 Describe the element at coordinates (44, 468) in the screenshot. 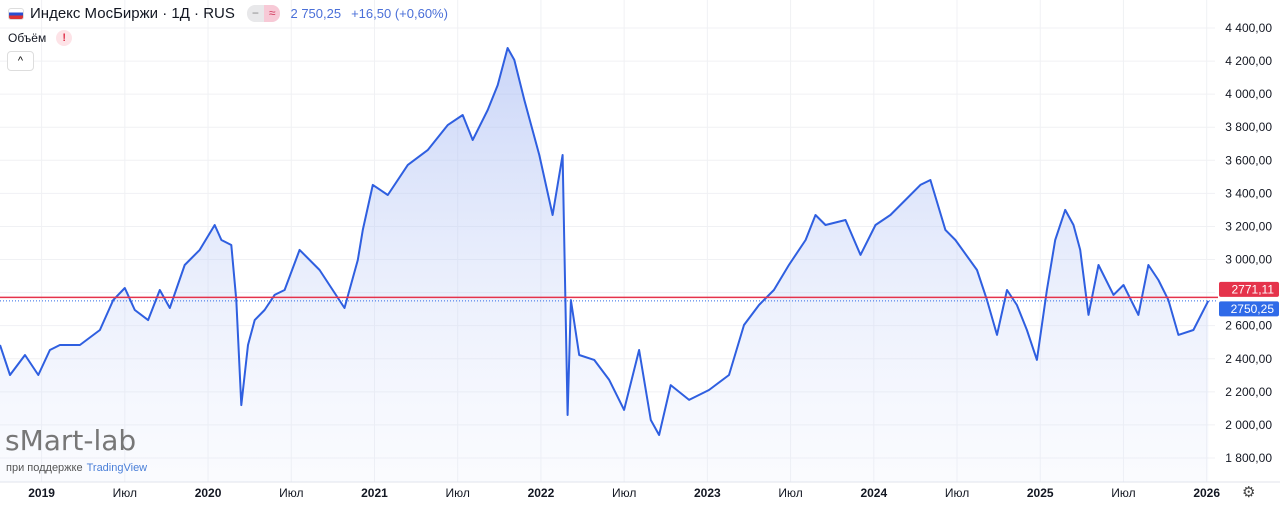

I see `support-label: при поддержке` at that location.